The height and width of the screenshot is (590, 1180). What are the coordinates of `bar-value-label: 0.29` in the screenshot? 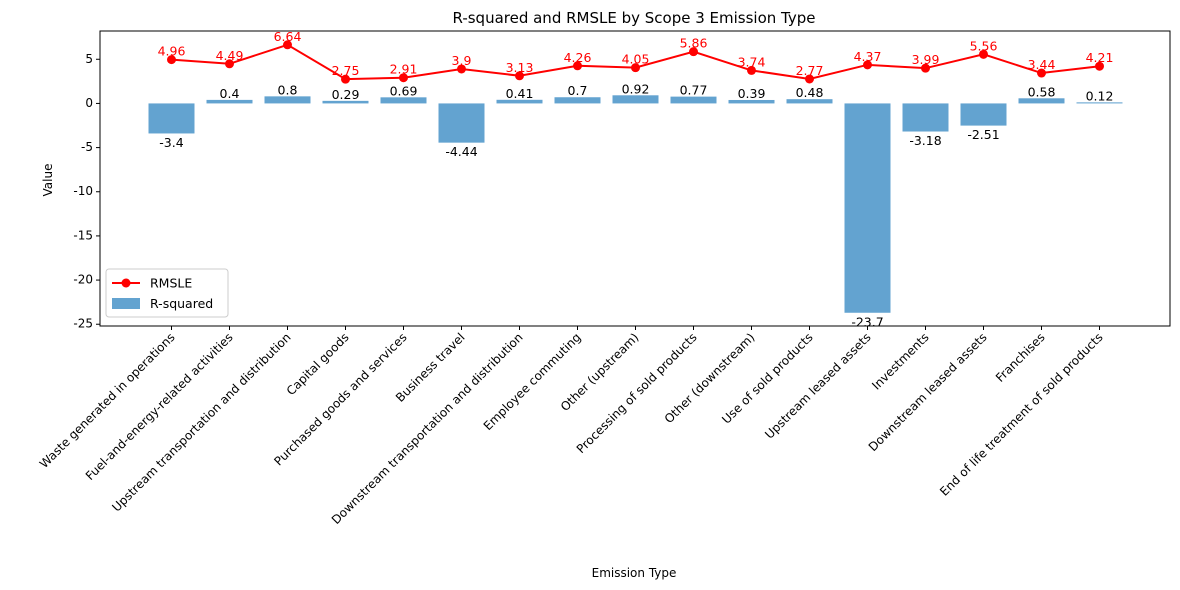 It's located at (346, 94).